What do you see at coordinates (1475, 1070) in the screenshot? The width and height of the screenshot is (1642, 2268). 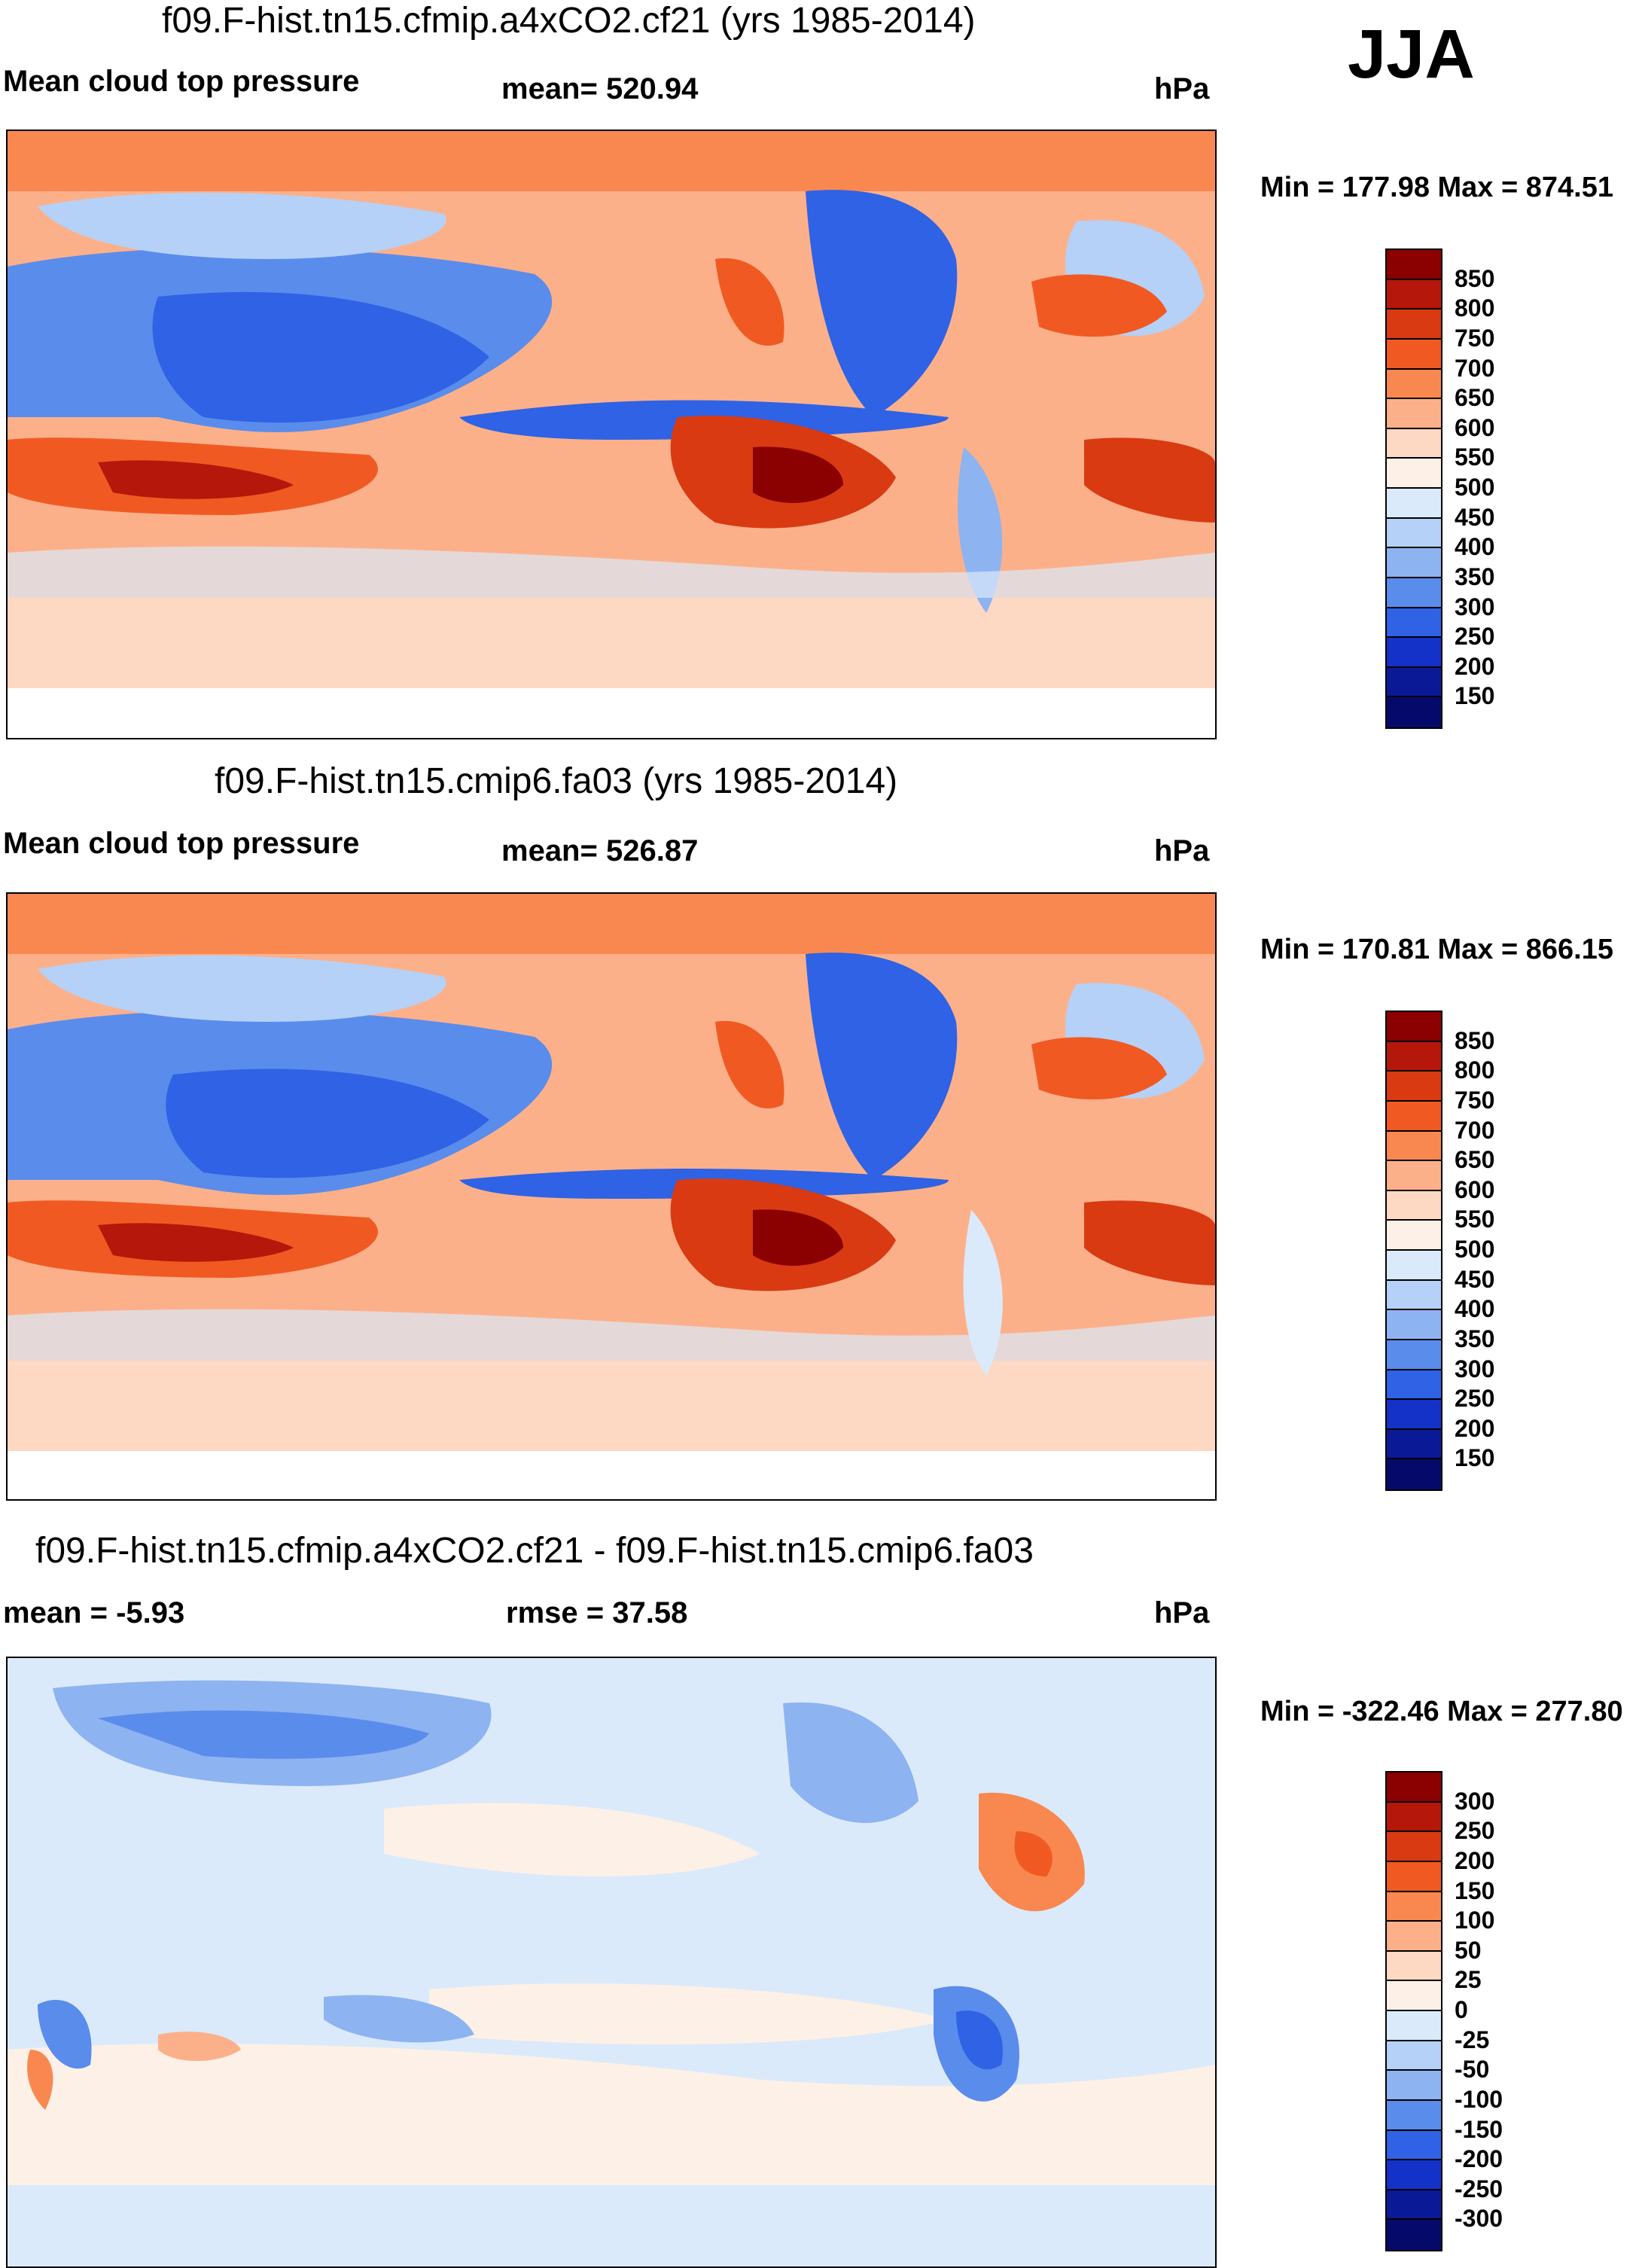 I see `colorbar-tick-label: 800` at bounding box center [1475, 1070].